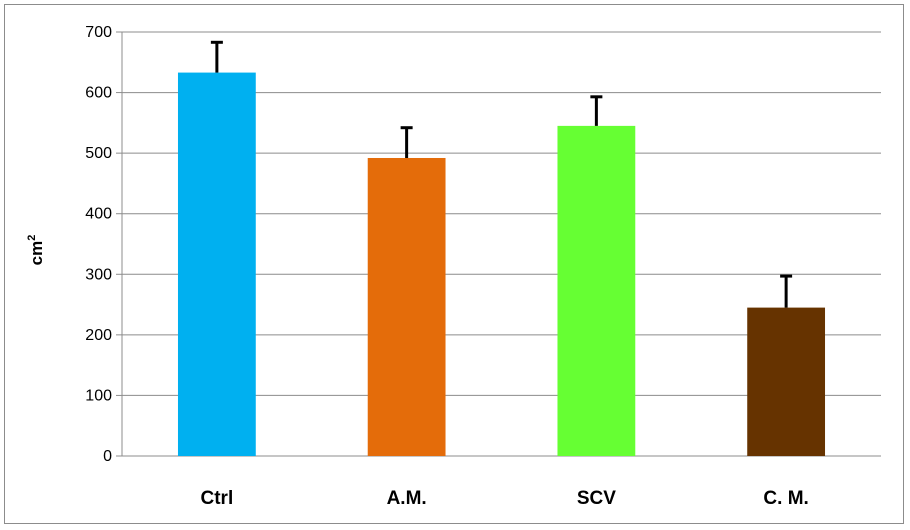 The height and width of the screenshot is (530, 910). Describe the element at coordinates (596, 498) in the screenshot. I see `x-category-label: SCV` at that location.